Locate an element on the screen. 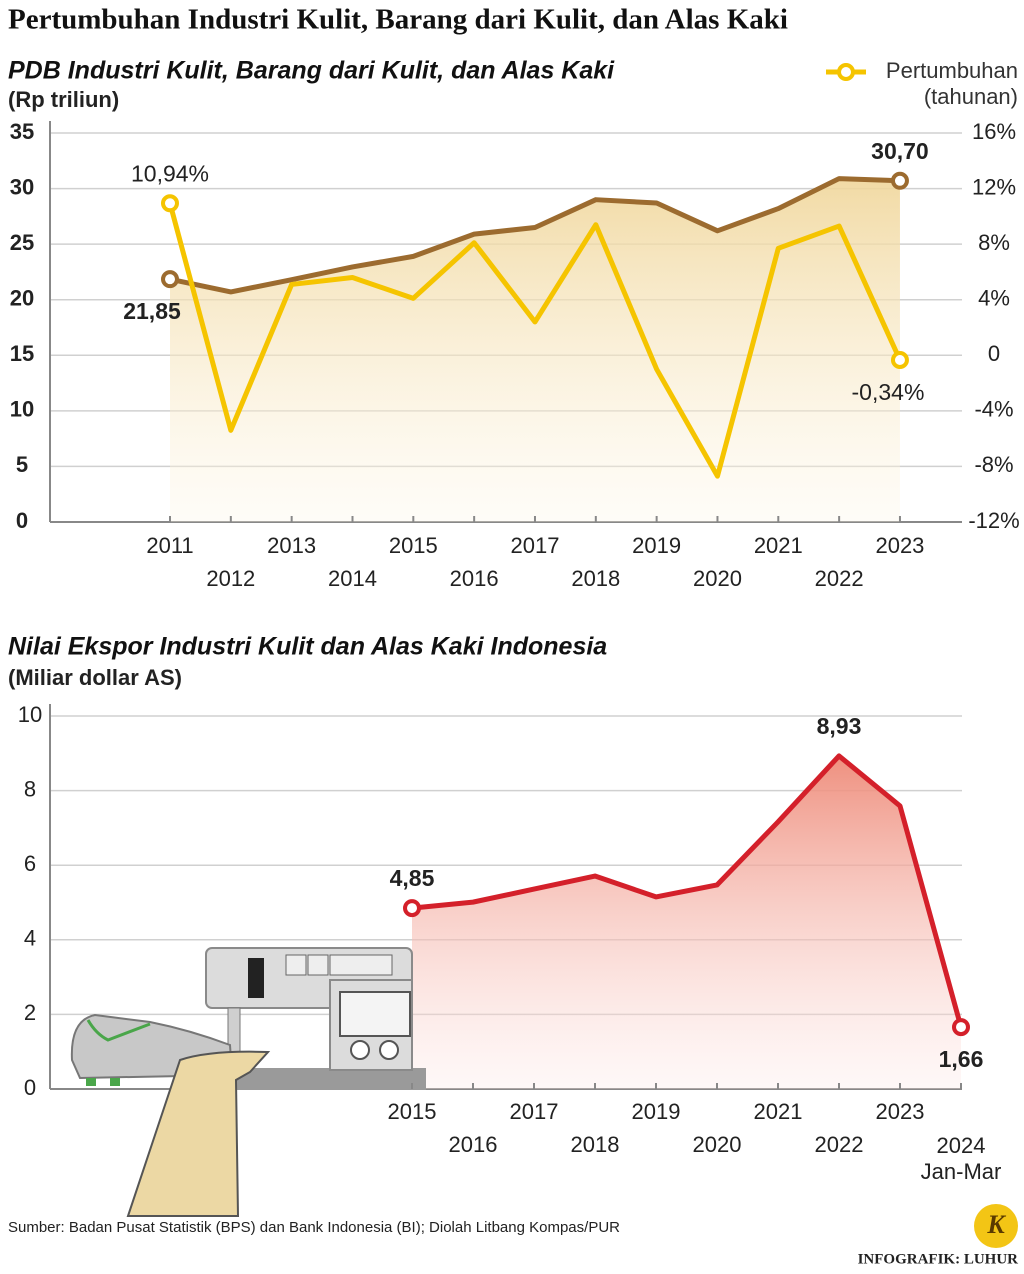 The width and height of the screenshot is (1024, 1274). y-tick-label: 20 is located at coordinates (22, 298).